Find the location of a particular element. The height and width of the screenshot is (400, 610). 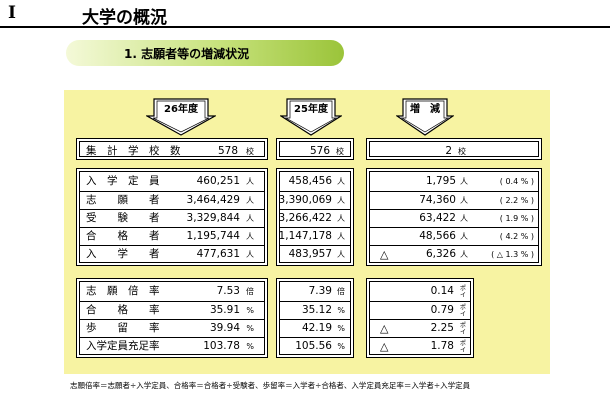

value-diff: 6,326 is located at coordinates (440, 254).